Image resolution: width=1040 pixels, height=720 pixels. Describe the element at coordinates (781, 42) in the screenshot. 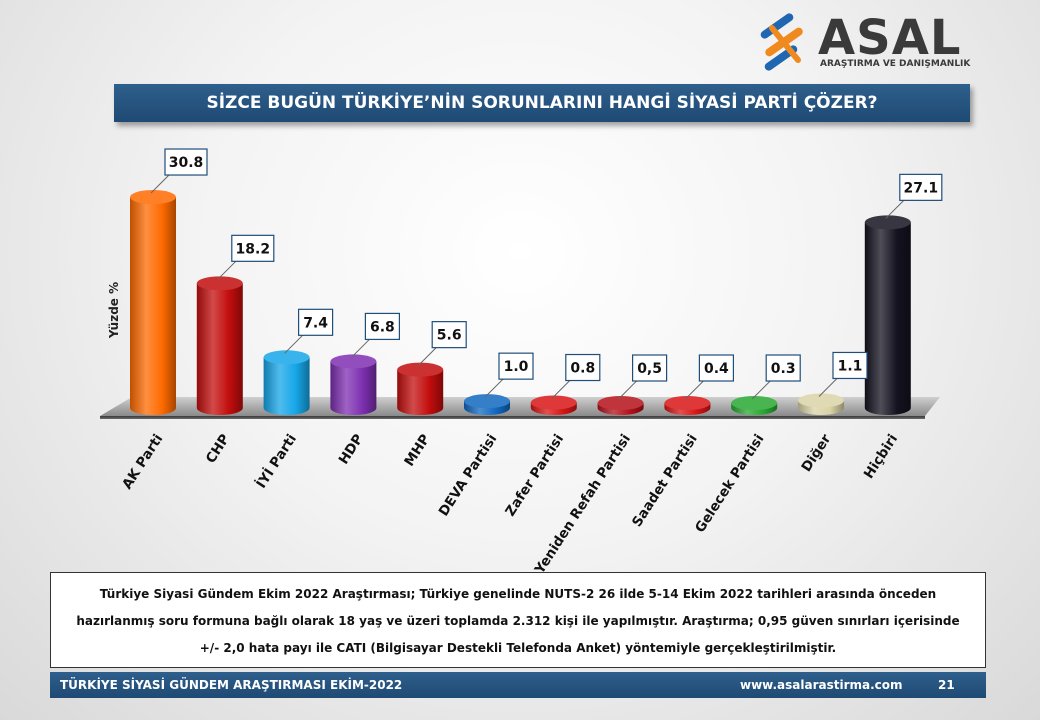

I see `asal-logo-mark` at that location.